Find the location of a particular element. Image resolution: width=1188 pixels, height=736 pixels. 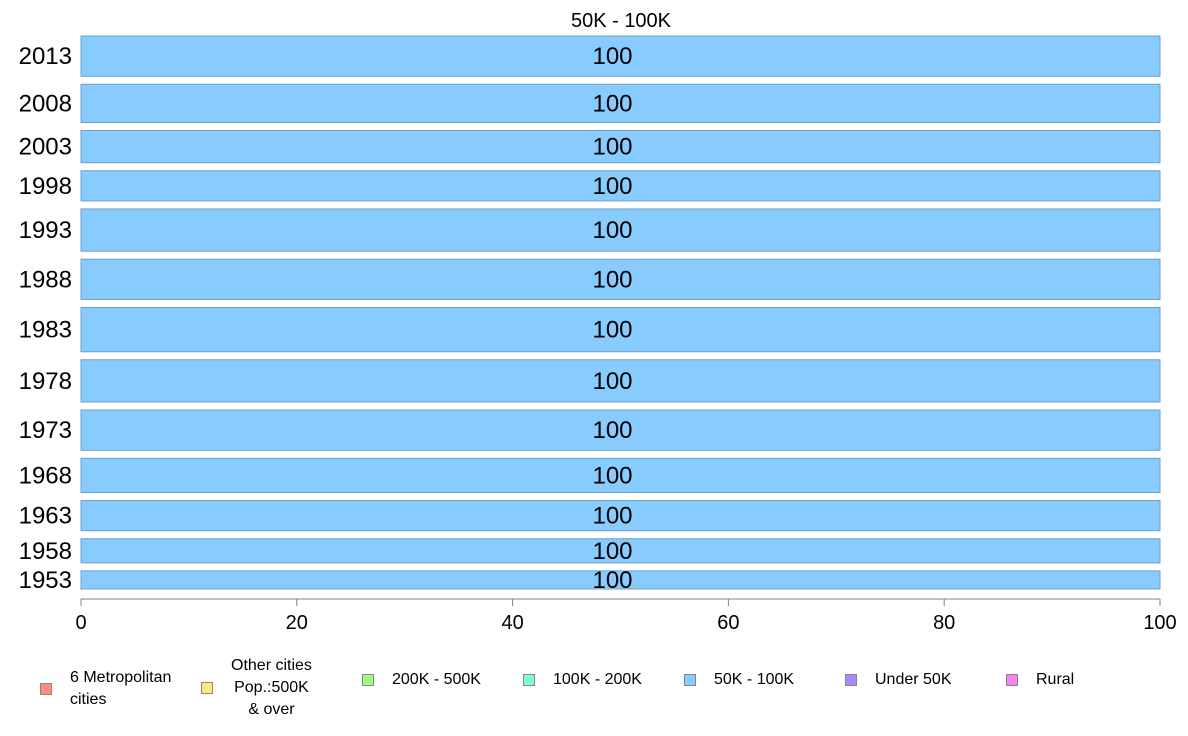

bar-value-label-1958: 100 is located at coordinates (612, 551).